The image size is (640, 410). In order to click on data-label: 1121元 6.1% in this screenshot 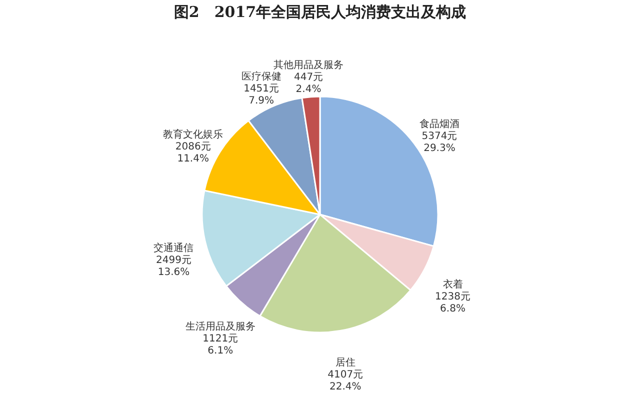, I will do `click(220, 345)`.